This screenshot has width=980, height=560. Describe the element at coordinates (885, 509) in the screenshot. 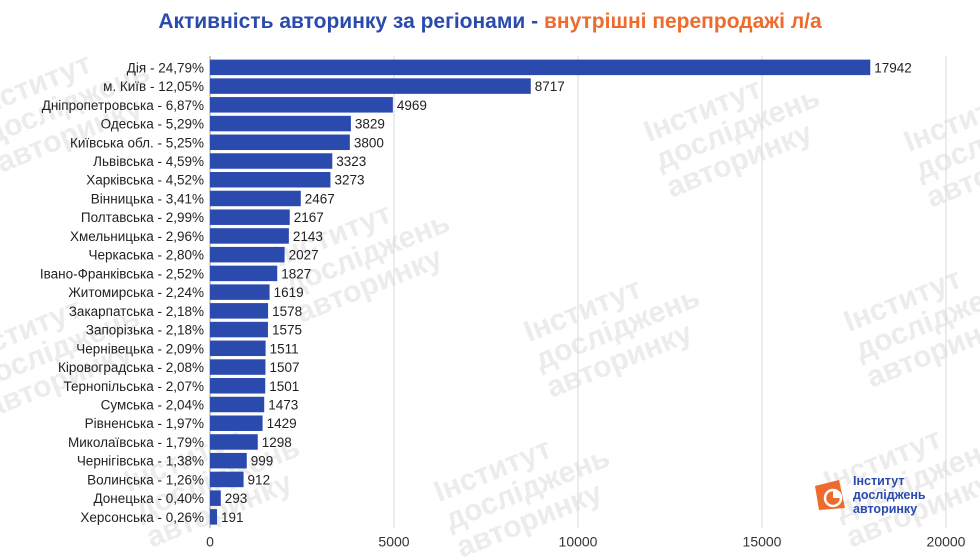

I see `logo-line-3: авторинку` at that location.